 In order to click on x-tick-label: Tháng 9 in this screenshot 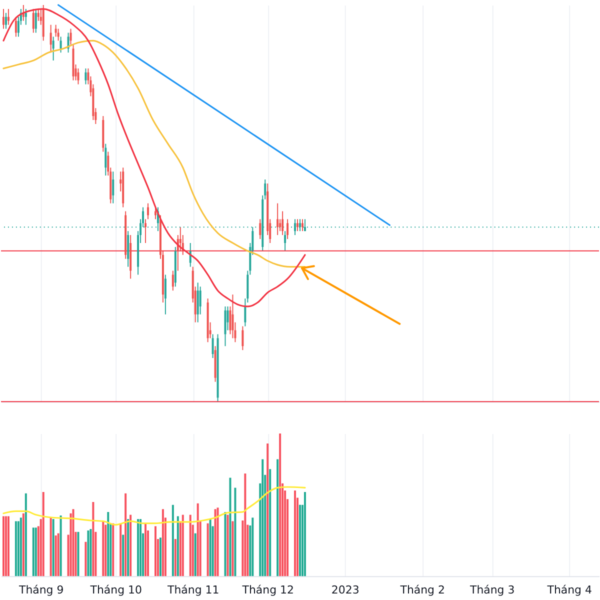, I will do `click(41, 590)`.